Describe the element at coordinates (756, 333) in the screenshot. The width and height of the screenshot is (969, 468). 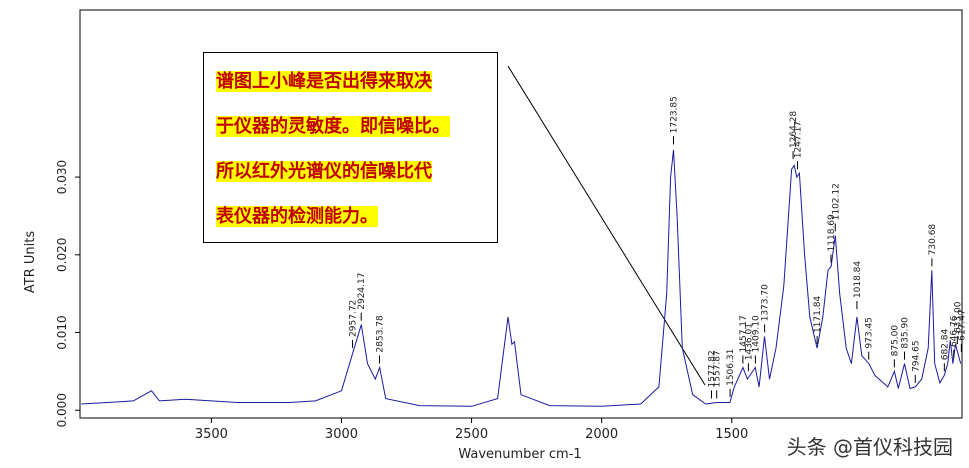
I see `peak-label: 1409.10` at that location.